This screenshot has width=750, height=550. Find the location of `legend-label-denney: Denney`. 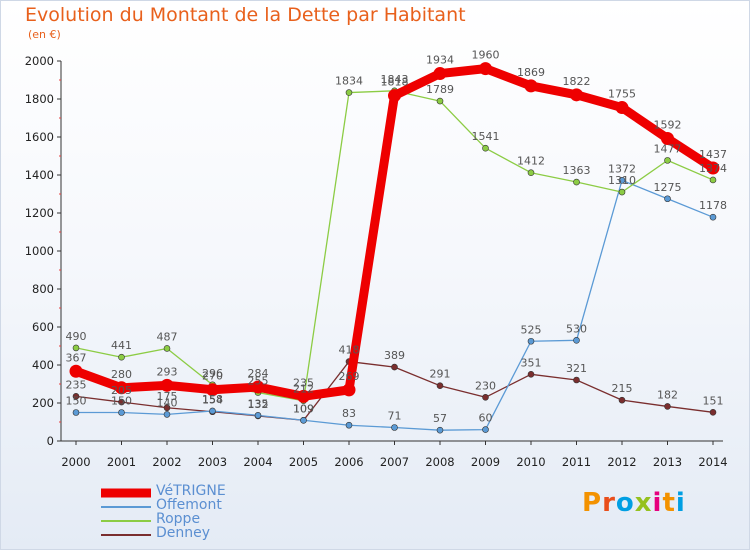

legend-label-denney: Denney is located at coordinates (183, 533).